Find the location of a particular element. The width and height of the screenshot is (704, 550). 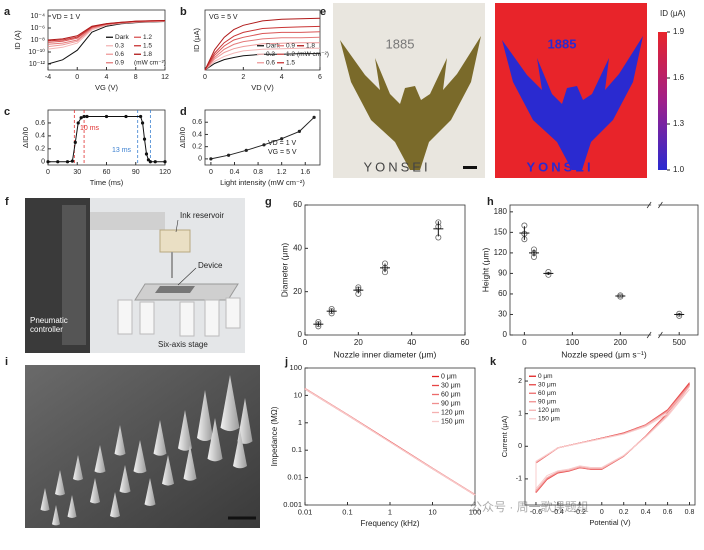

y-tick-label: -1 is located at coordinates (519, 479).